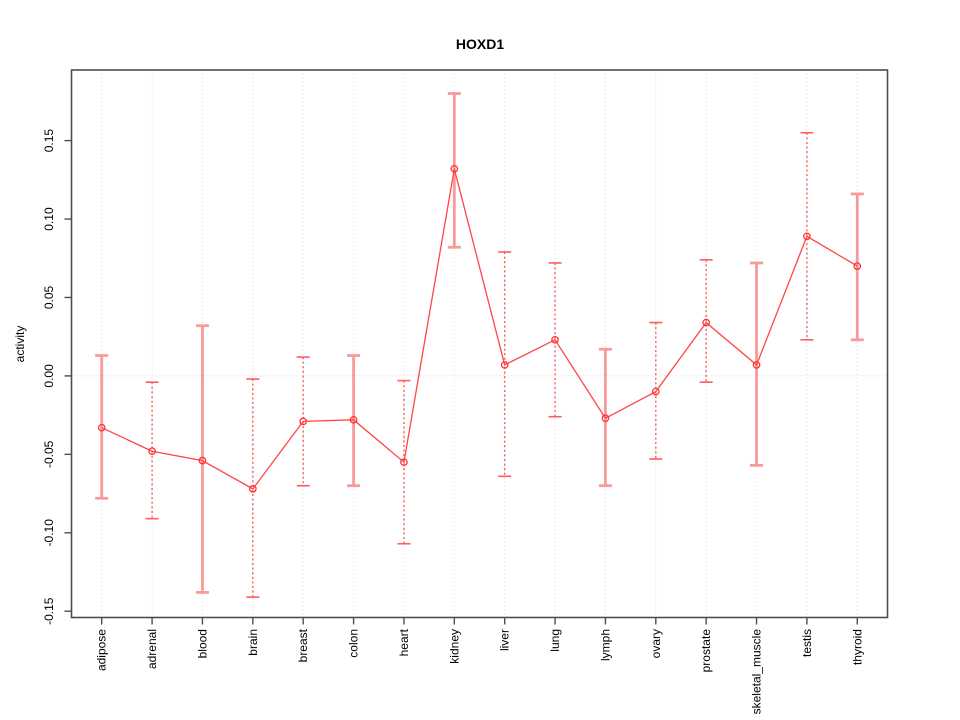 This screenshot has height=720, width=960. Describe the element at coordinates (454, 646) in the screenshot. I see `x-tick-label: kidney` at that location.